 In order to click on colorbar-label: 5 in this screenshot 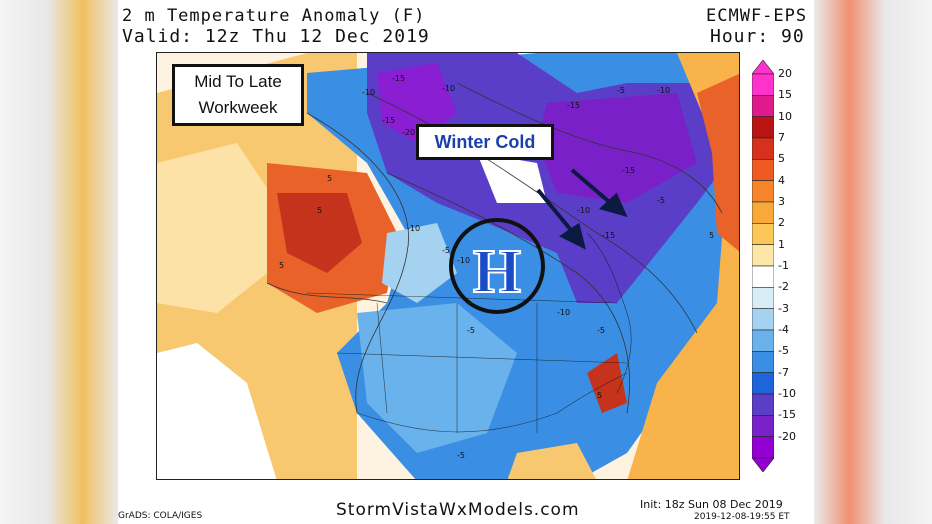, I will do `click(781, 159)`.